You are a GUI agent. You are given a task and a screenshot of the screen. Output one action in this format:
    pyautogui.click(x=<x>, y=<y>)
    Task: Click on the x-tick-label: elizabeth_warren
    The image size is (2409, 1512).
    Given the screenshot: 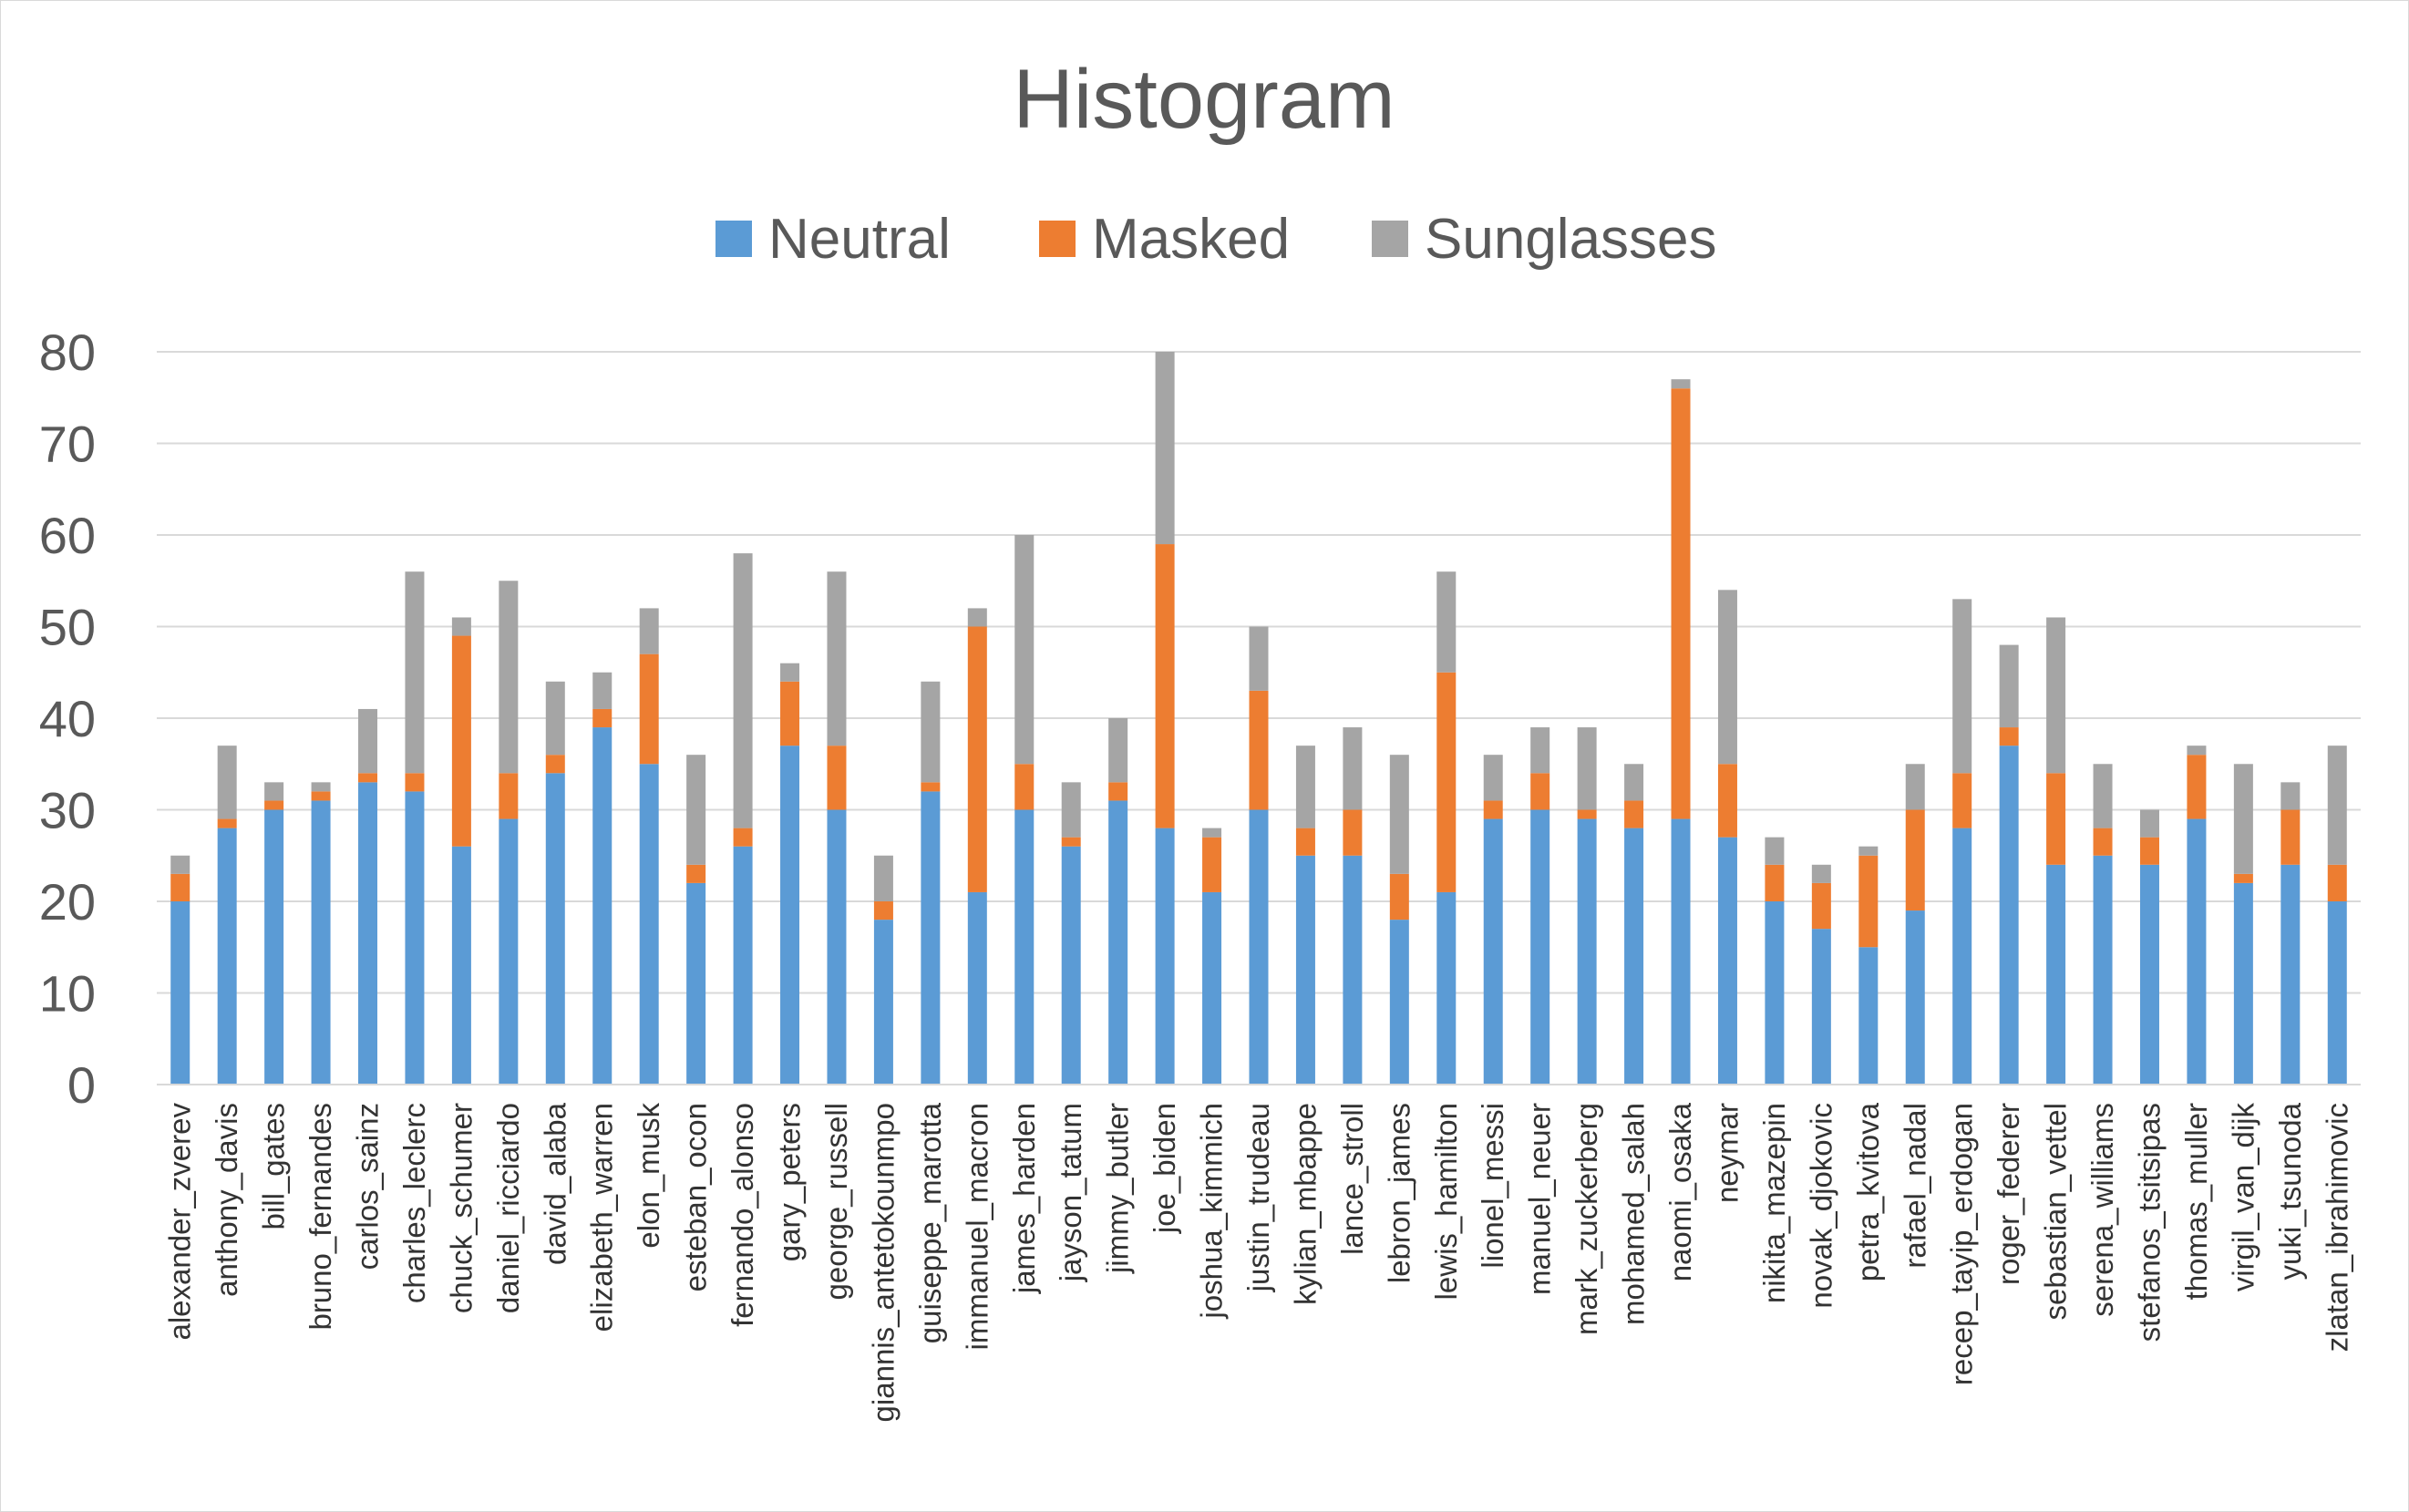 What is the action you would take?
    pyautogui.click(x=602, y=1217)
    